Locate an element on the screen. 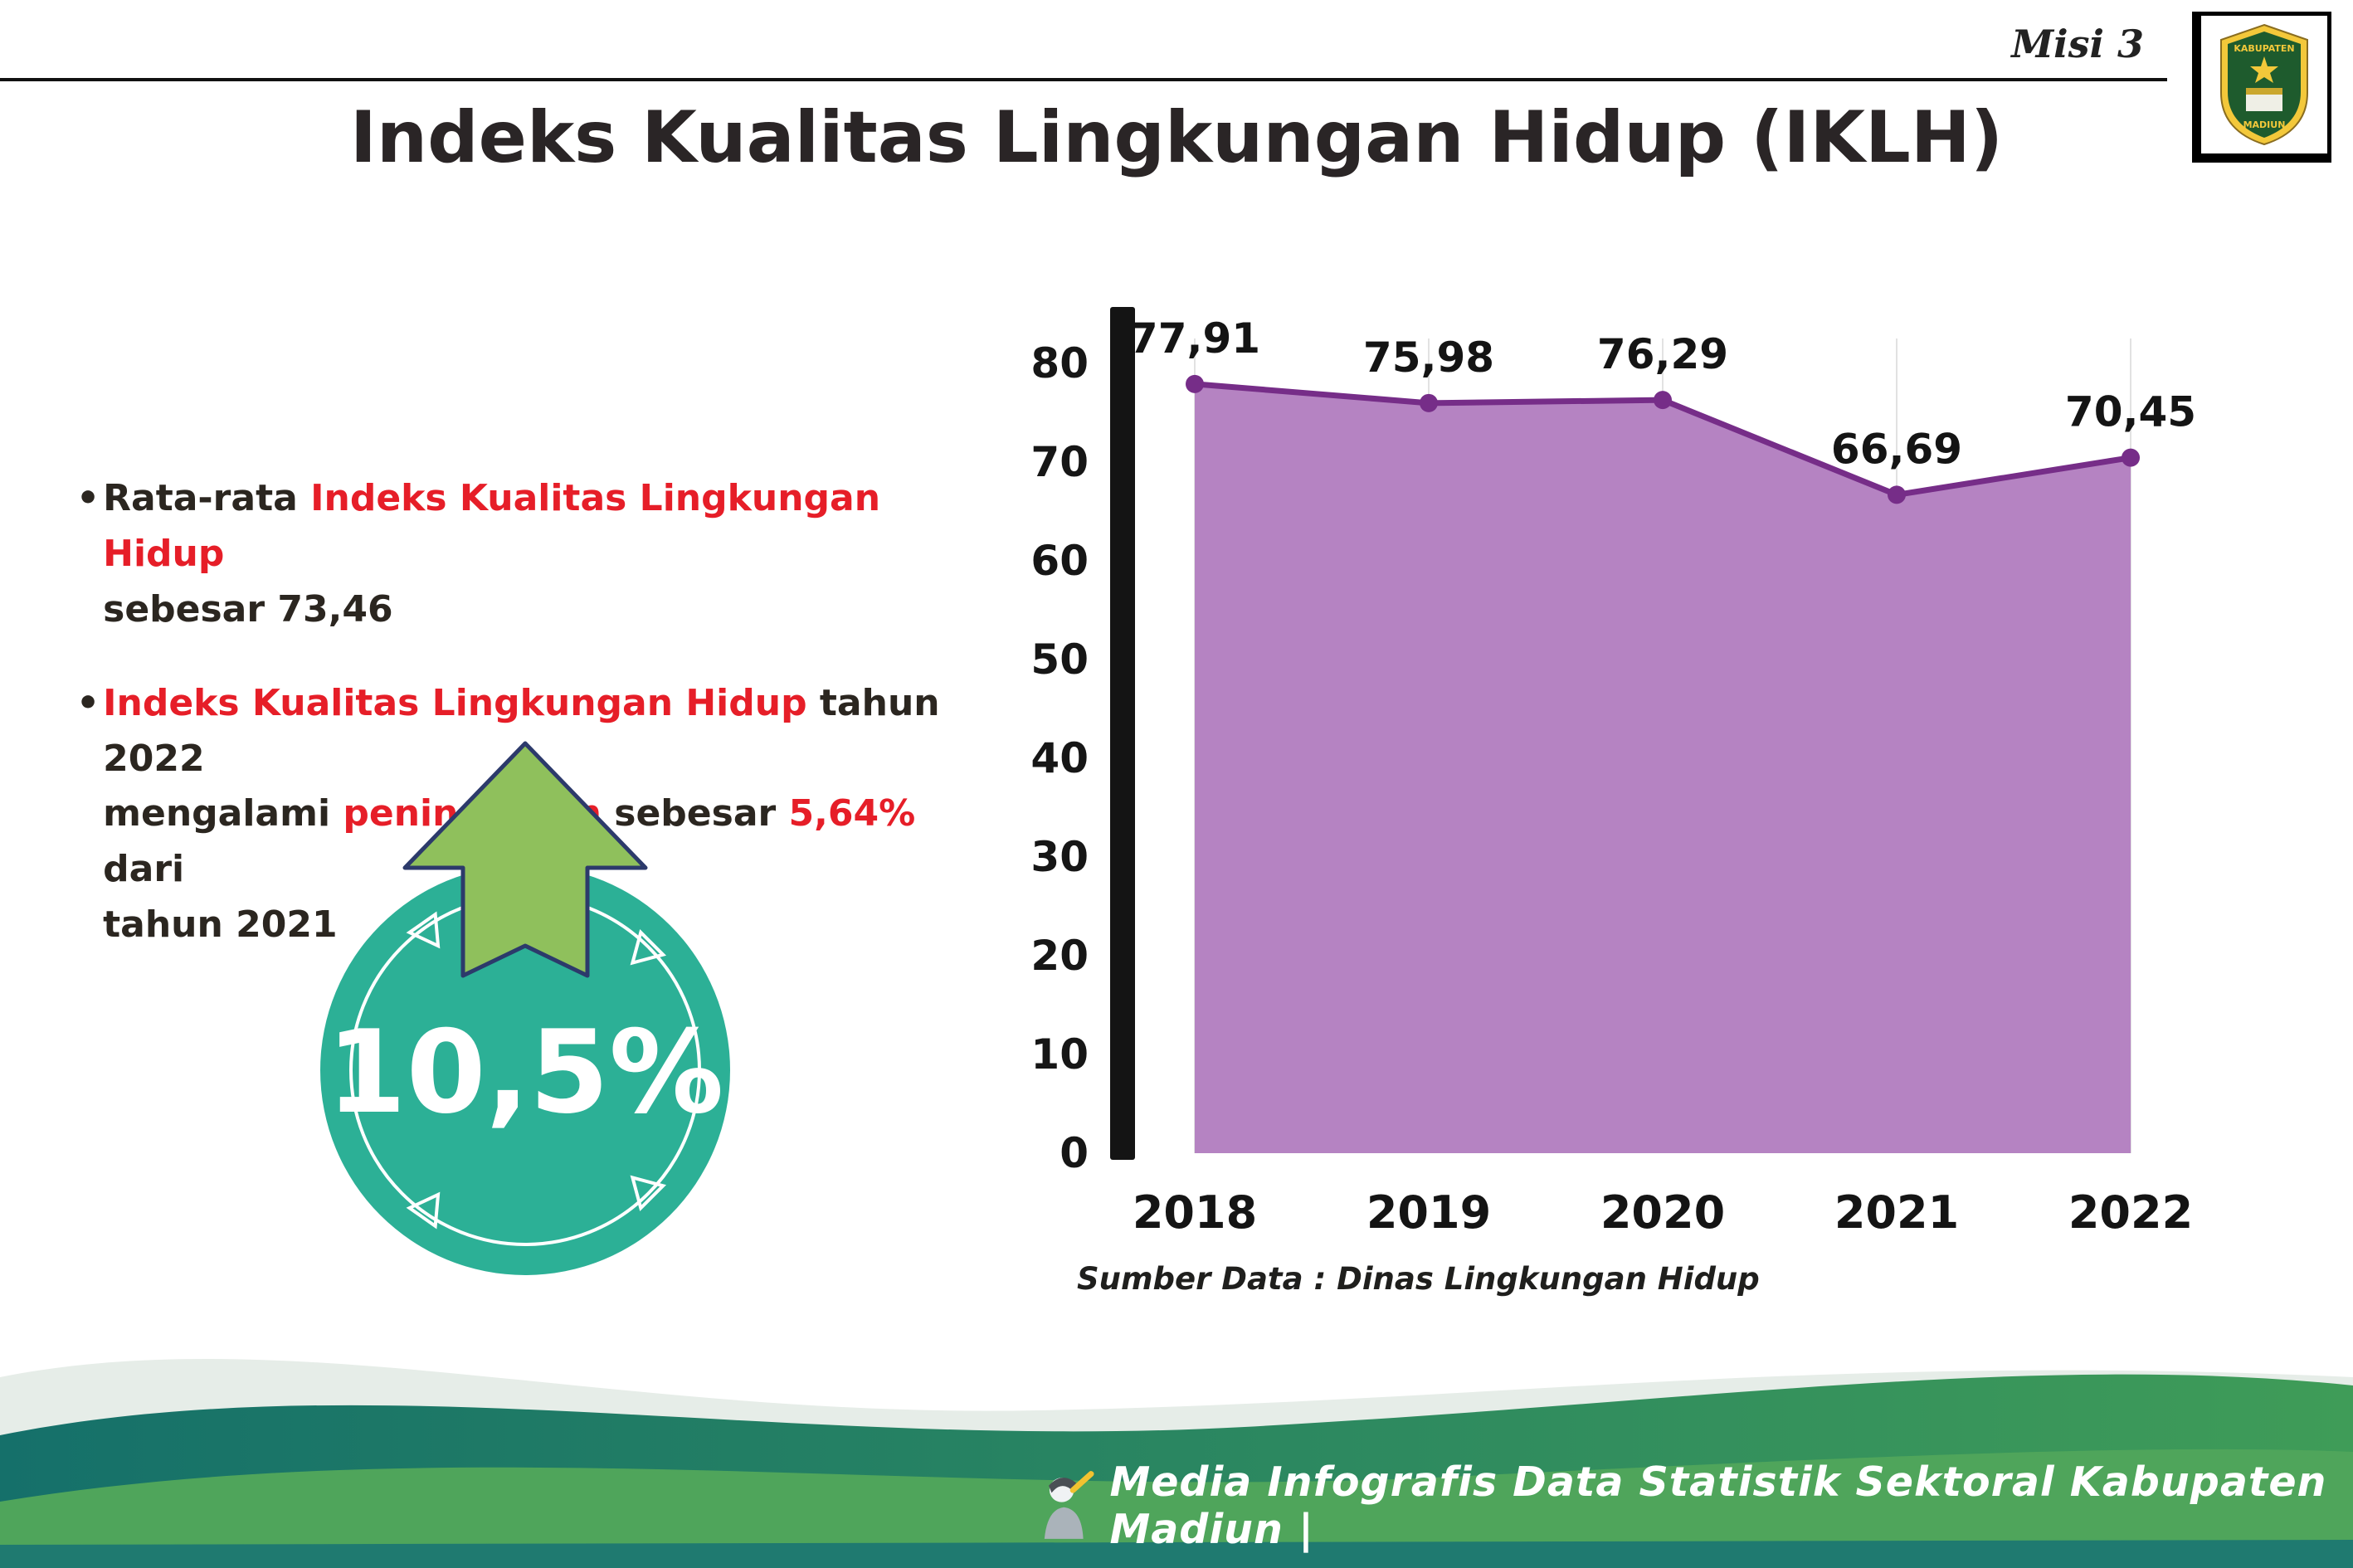 This screenshot has height=1568, width=2353. page-title: Indeks Kualitas Lingkungan Hidup (IKLH) is located at coordinates (1176, 137).